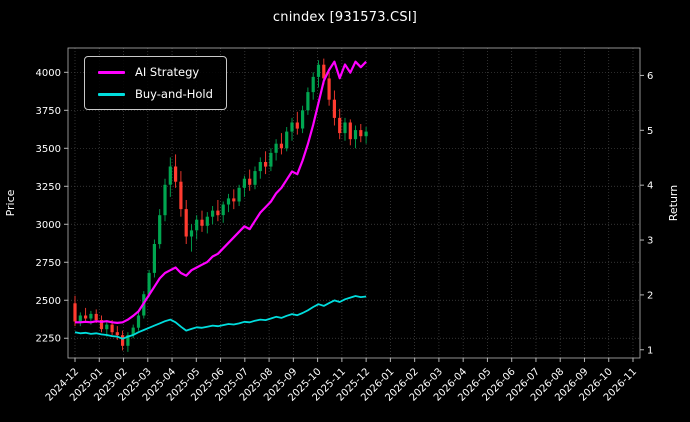 This screenshot has height=422, width=690. I want to click on svg-text: 2500, so click(48, 301).